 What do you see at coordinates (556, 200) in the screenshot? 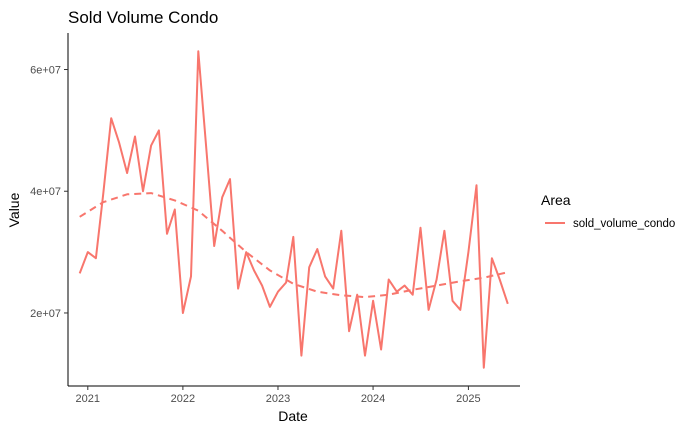
I see `legend-title: Area` at bounding box center [556, 200].